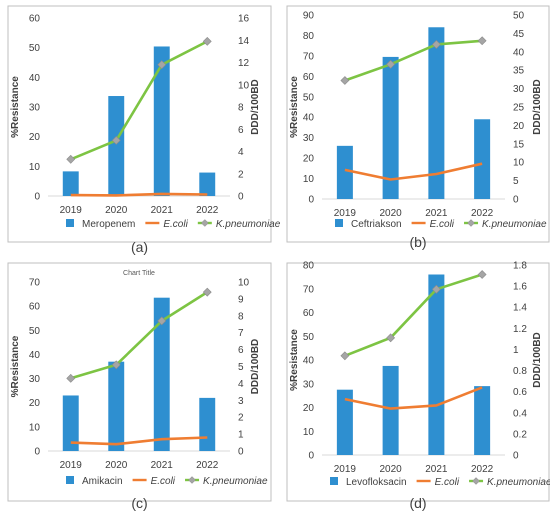 This screenshot has width=550, height=520. I want to click on bar-levofloksacin, so click(436, 364).